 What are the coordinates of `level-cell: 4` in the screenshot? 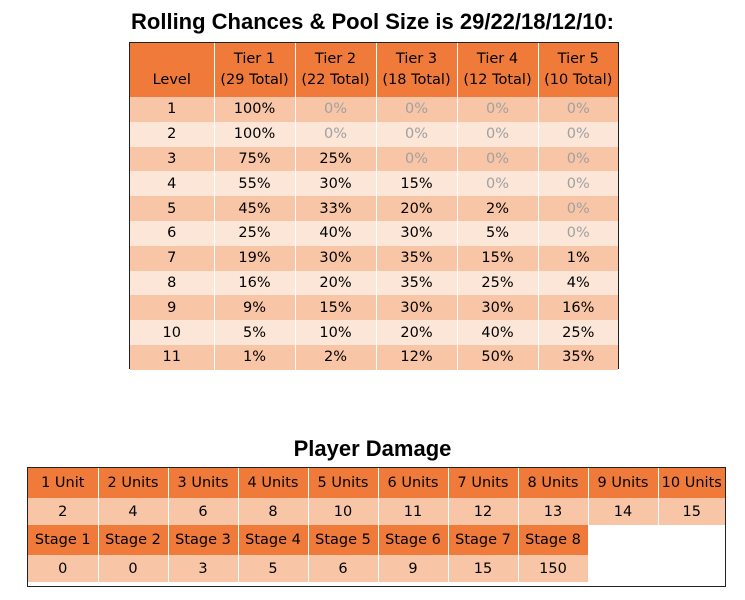 It's located at (172, 184).